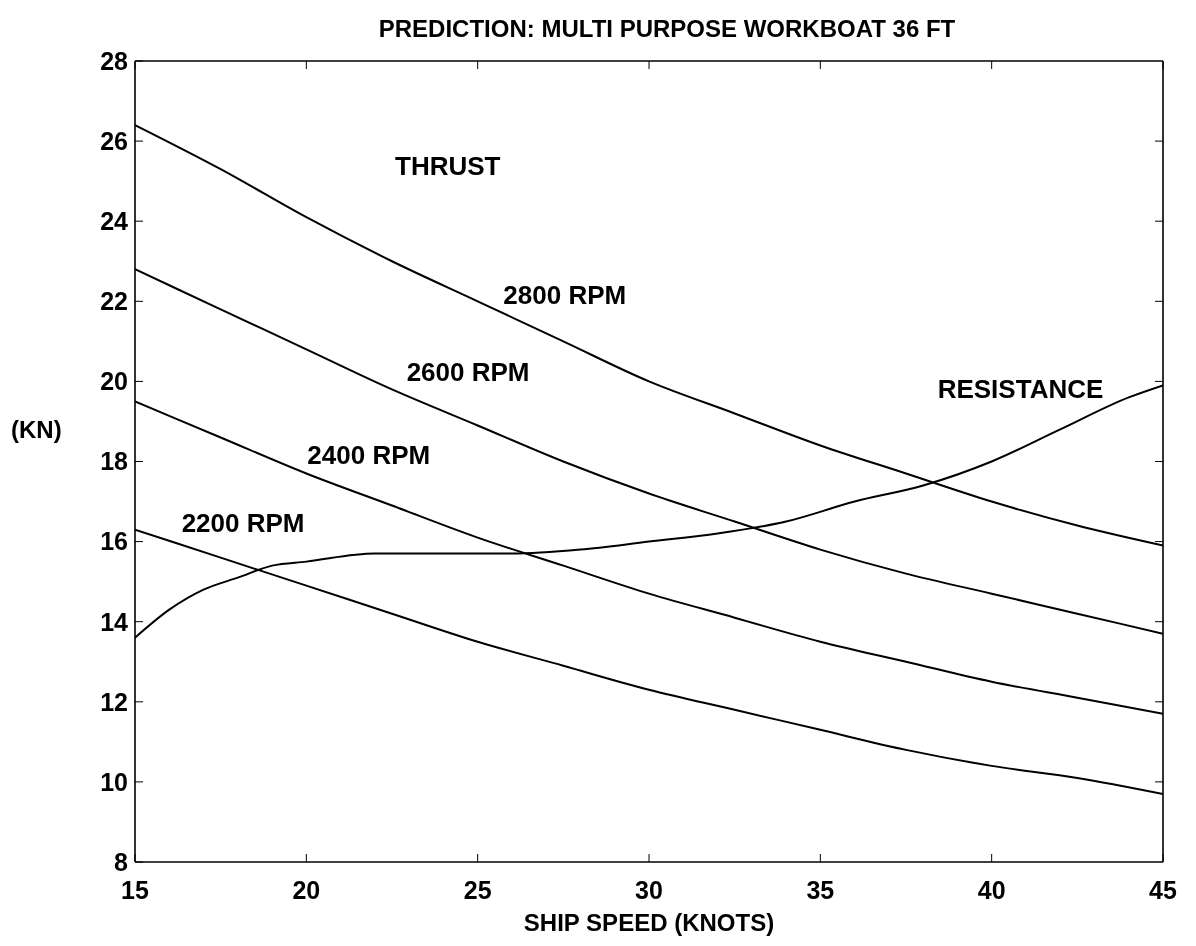 The image size is (1196, 946). Describe the element at coordinates (649, 889) in the screenshot. I see `x-tick-label: 30` at that location.